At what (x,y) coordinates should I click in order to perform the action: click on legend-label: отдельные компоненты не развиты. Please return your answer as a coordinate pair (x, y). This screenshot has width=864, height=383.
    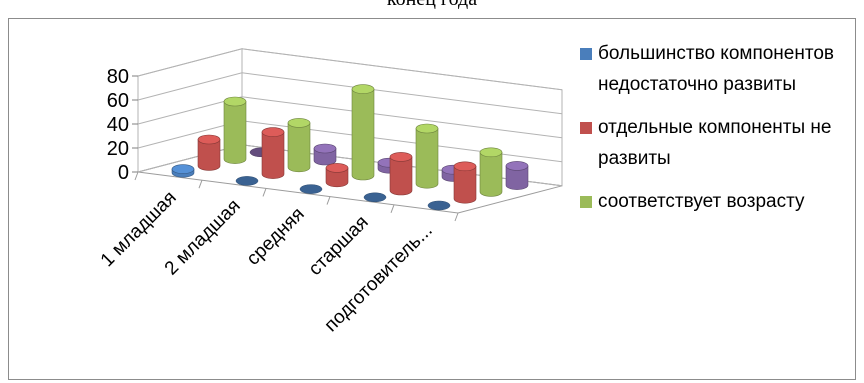
    Looking at the image, I should click on (715, 143).